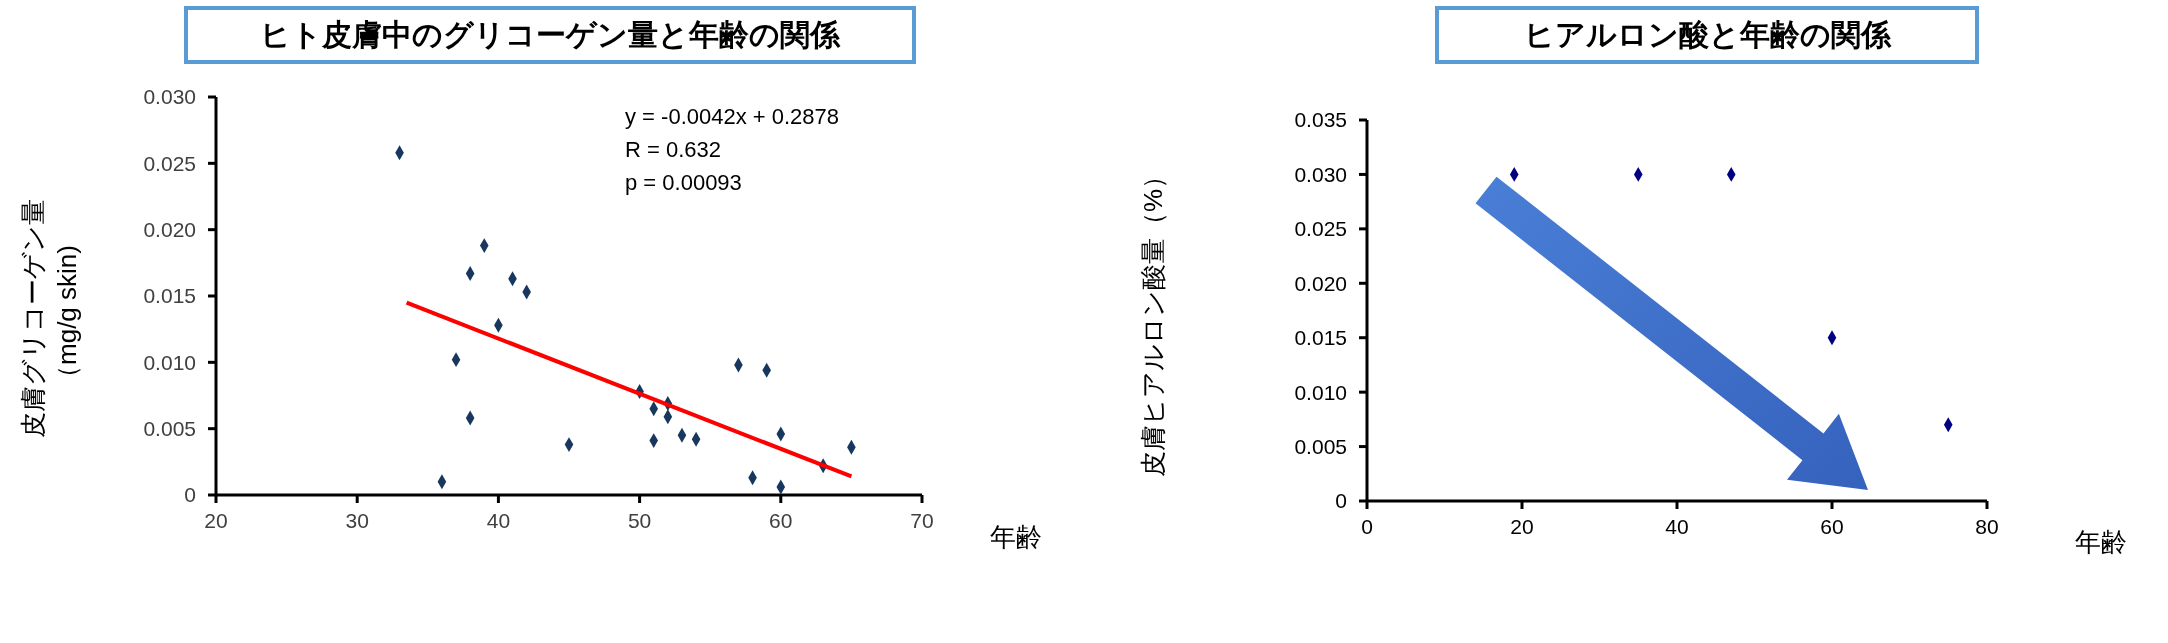 The height and width of the screenshot is (643, 2168). What do you see at coordinates (1320, 120) in the screenshot?
I see `y-tick-label: 0.035` at bounding box center [1320, 120].